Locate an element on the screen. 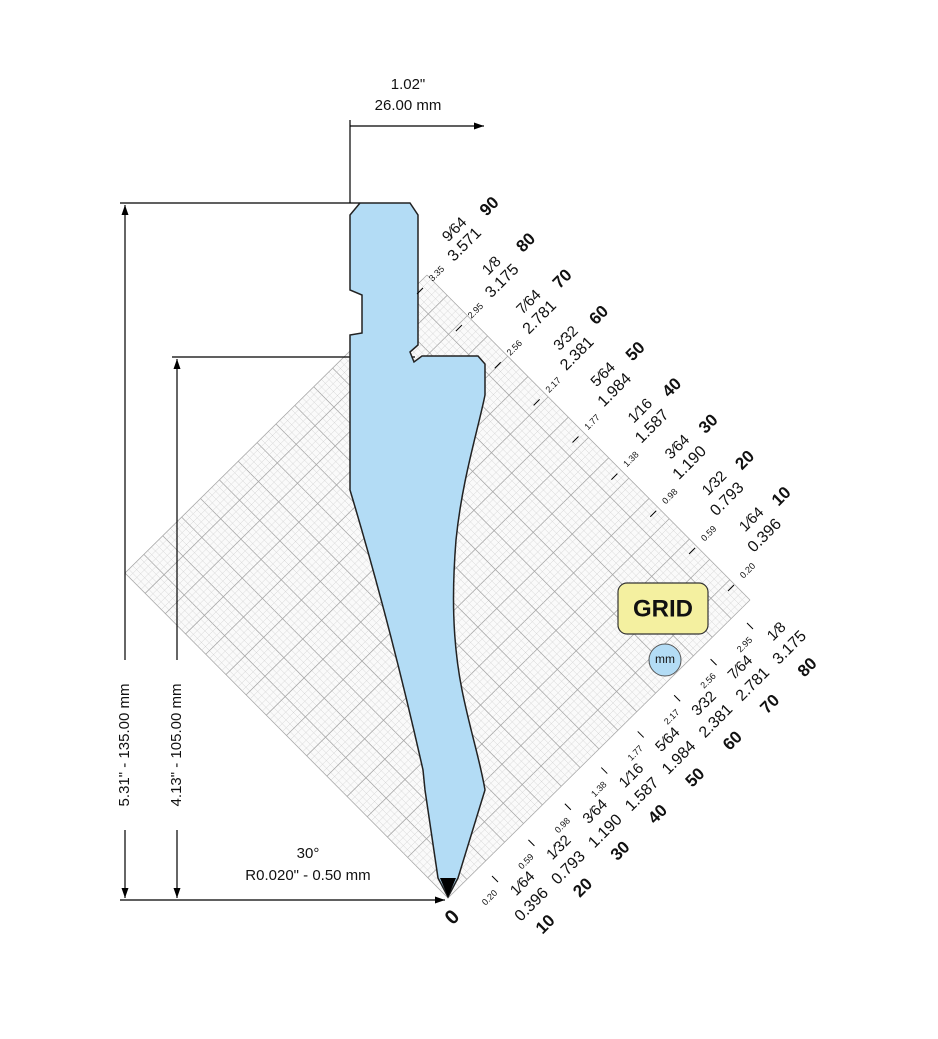 Image resolution: width=938 pixels, height=1039 pixels. width-mm: 26.00 mm is located at coordinates (408, 105).